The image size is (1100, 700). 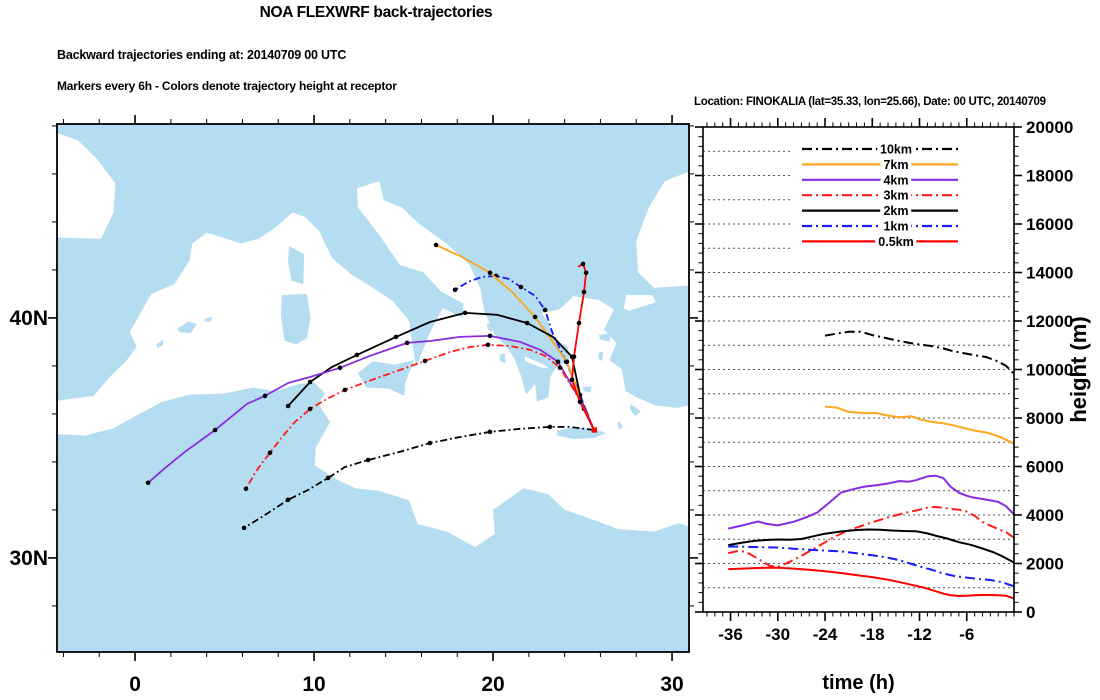 I want to click on profile-curve-1km, so click(x=871, y=566).